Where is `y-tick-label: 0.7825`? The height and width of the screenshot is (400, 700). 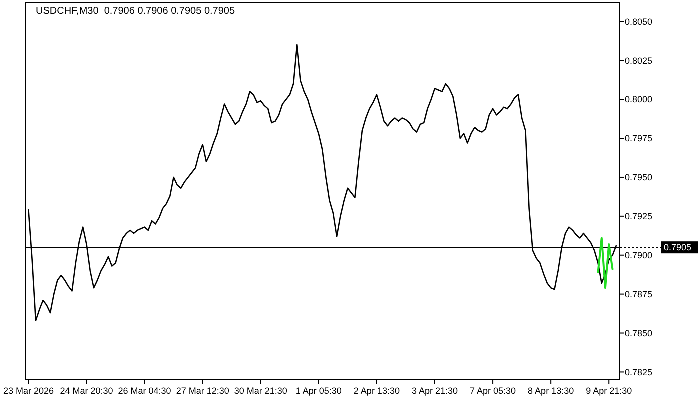
y-tick-label: 0.7825 is located at coordinates (639, 372).